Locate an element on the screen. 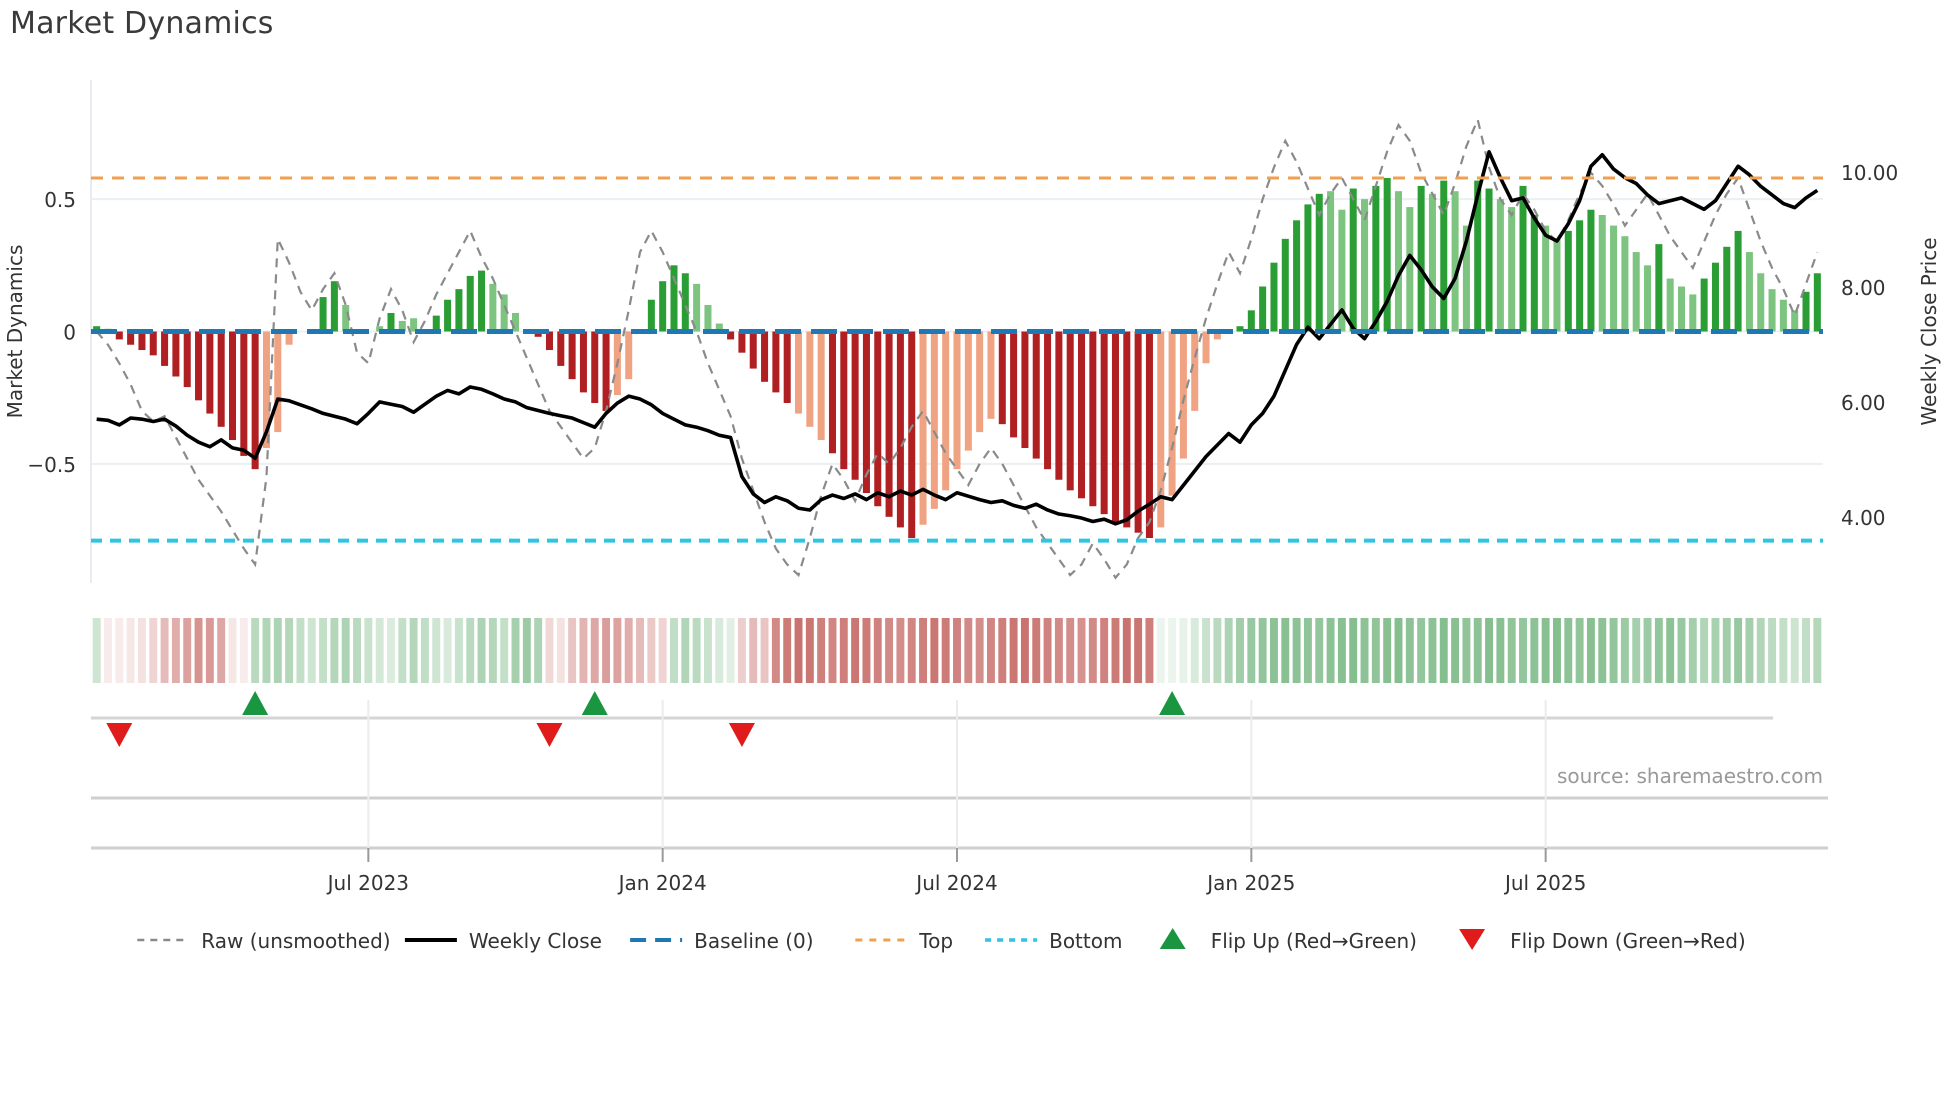 This screenshot has width=1960, height=1102. svg-text: 0 is located at coordinates (69, 333).